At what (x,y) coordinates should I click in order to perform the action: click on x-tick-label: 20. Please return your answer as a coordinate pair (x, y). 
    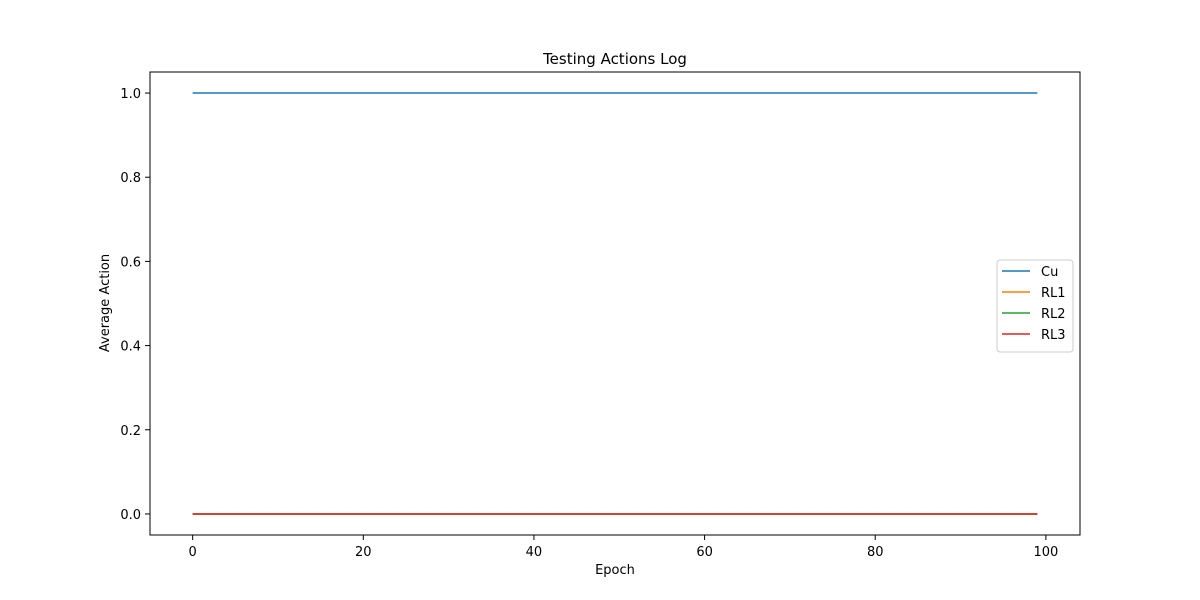
    Looking at the image, I should click on (363, 552).